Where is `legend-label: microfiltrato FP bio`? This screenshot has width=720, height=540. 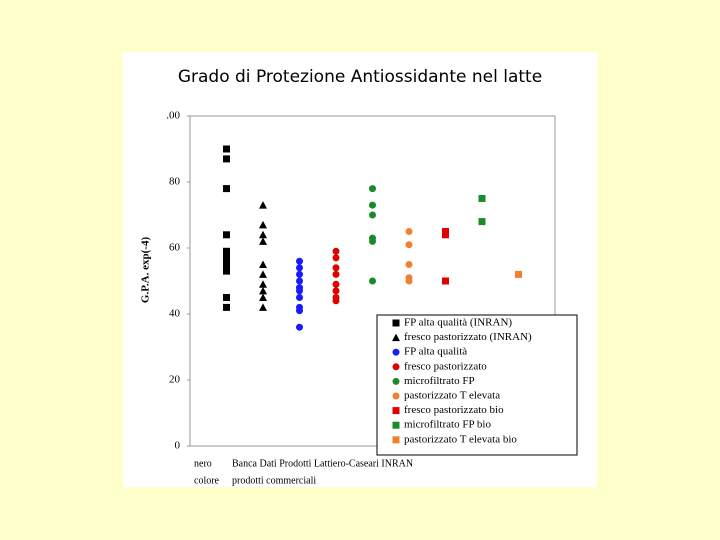 legend-label: microfiltrato FP bio is located at coordinates (447, 425).